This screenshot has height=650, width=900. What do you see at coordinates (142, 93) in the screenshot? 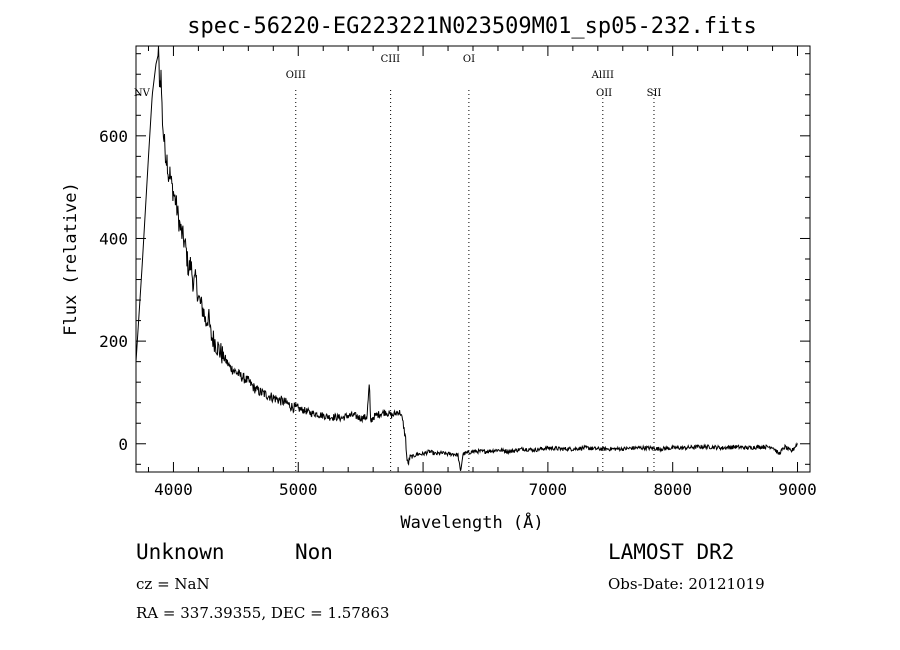
I see `annotation-label: NV` at bounding box center [142, 93].